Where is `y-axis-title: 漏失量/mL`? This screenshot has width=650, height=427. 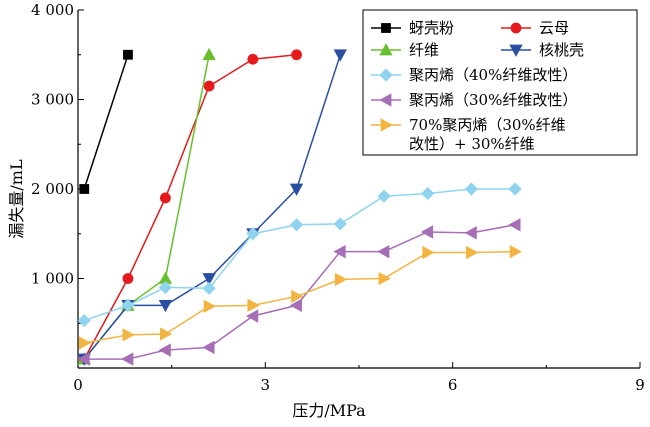
y-axis-title: 漏失量/mL is located at coordinates (16, 199).